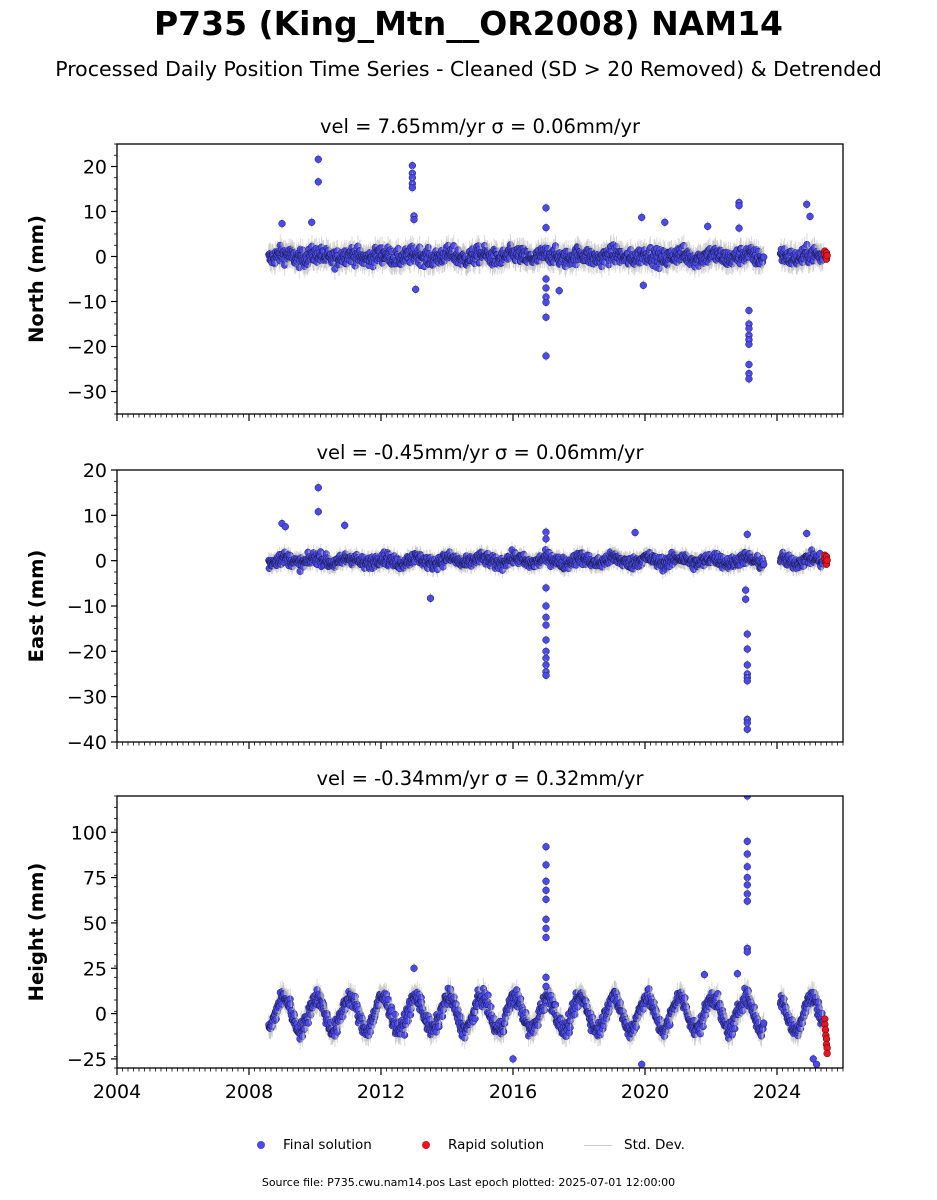 This screenshot has width=937, height=1200. I want to click on rapid-point, so click(827, 255).